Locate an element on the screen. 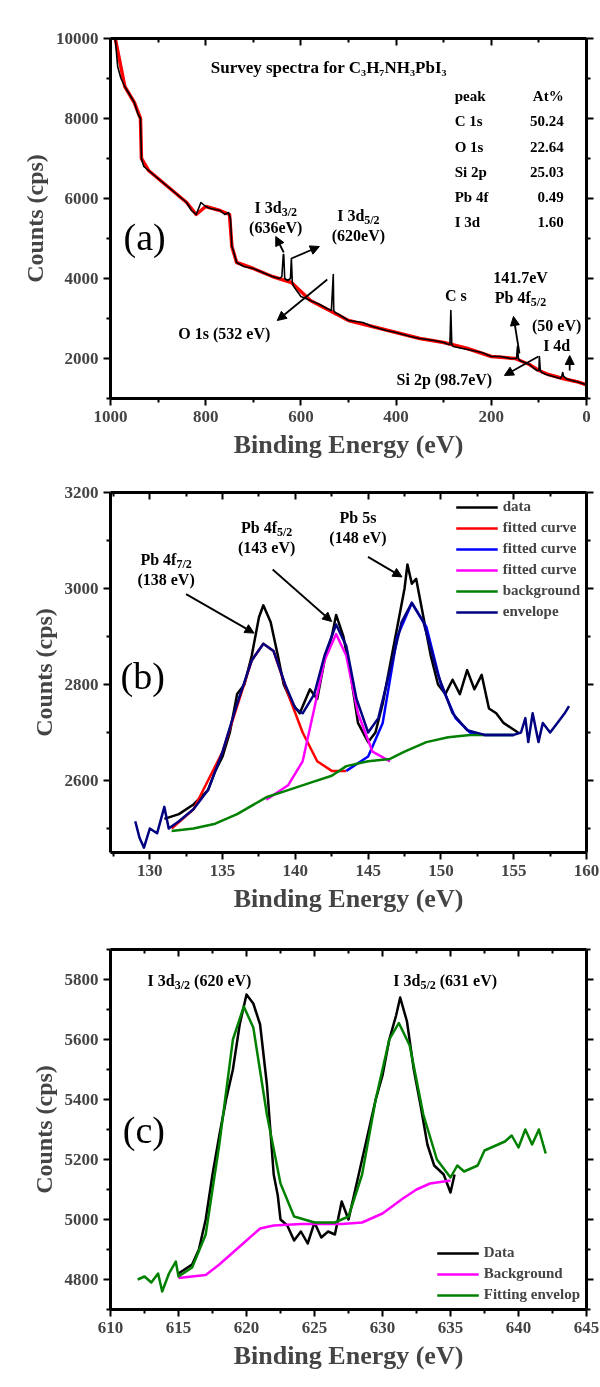 Image resolution: width=600 pixels, height=1387 pixels. y-tick-label: 2800 is located at coordinates (81, 684).